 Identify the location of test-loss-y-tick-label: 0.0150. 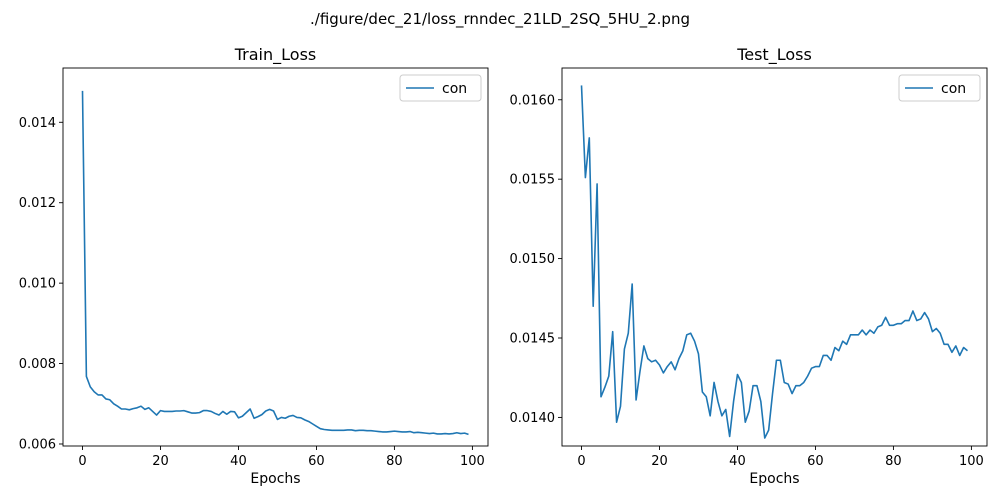
(533, 259).